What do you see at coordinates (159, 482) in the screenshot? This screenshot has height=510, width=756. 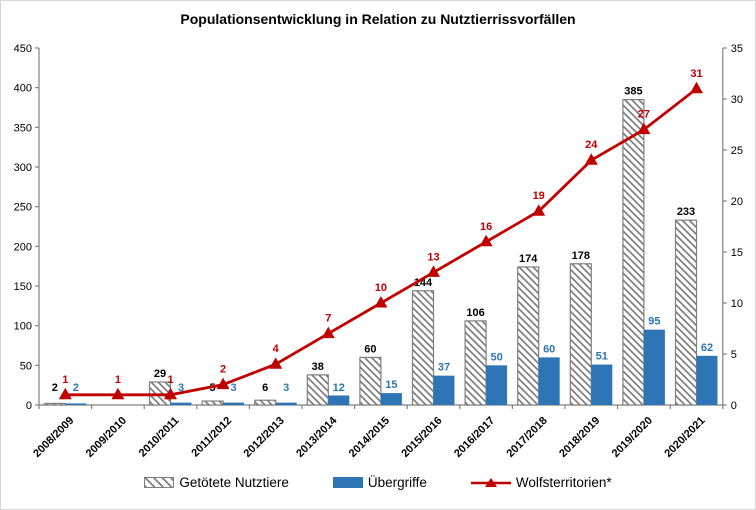 I see `legend-swatch-hatched-bar` at bounding box center [159, 482].